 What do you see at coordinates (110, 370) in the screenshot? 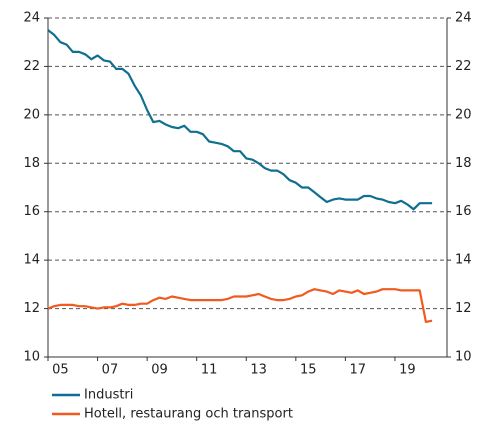
I see `x-tick-label: 07` at bounding box center [110, 370].